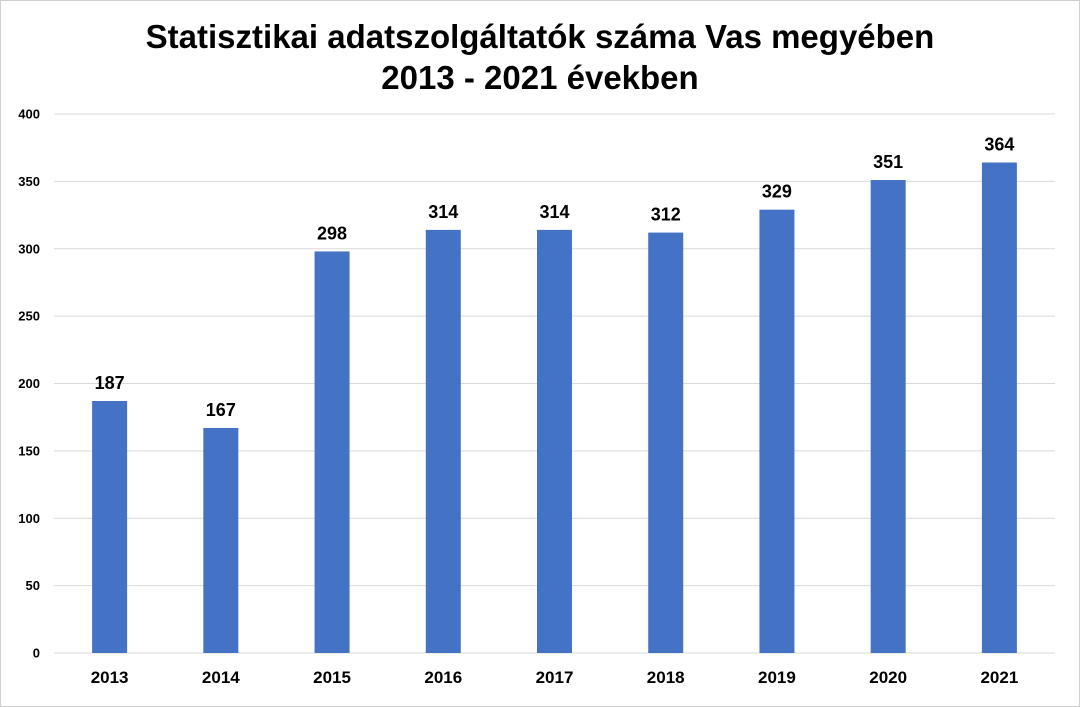 The height and width of the screenshot is (707, 1080). What do you see at coordinates (999, 145) in the screenshot?
I see `data-label-2021: 364` at bounding box center [999, 145].